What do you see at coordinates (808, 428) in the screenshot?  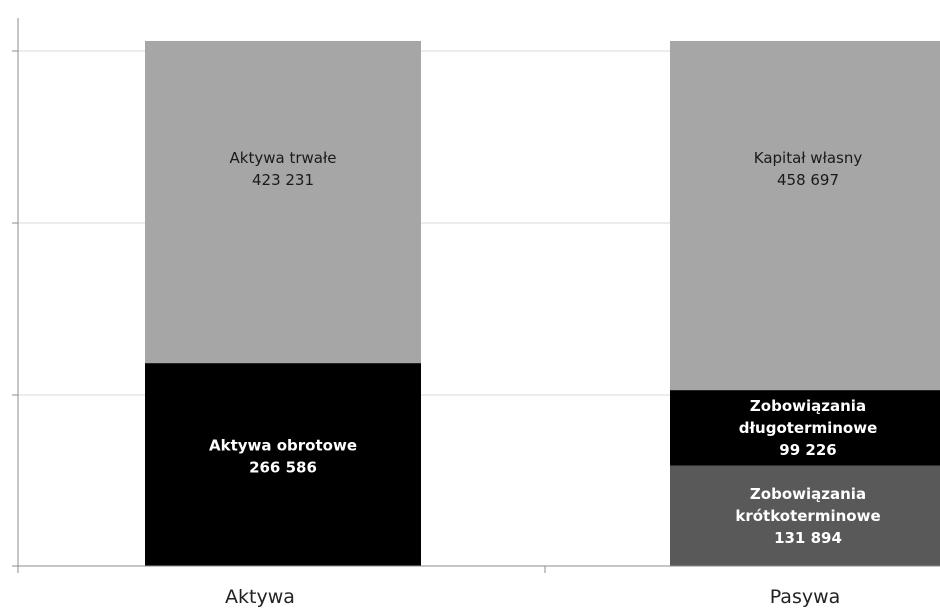 I see `data-label: długoterminowe` at bounding box center [808, 428].